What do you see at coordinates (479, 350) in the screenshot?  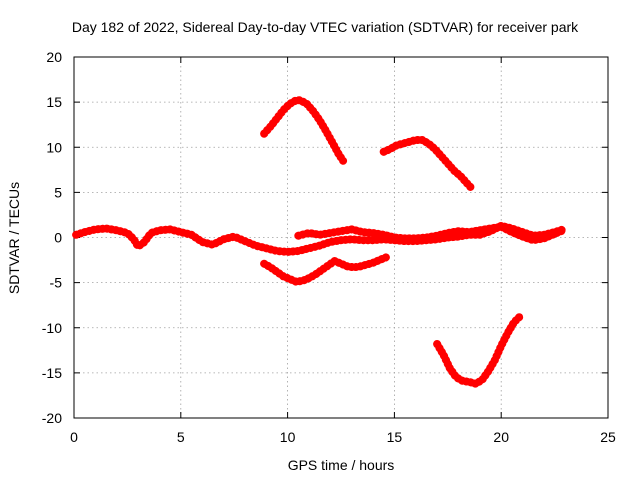 I see `series-track-6-markers` at bounding box center [479, 350].